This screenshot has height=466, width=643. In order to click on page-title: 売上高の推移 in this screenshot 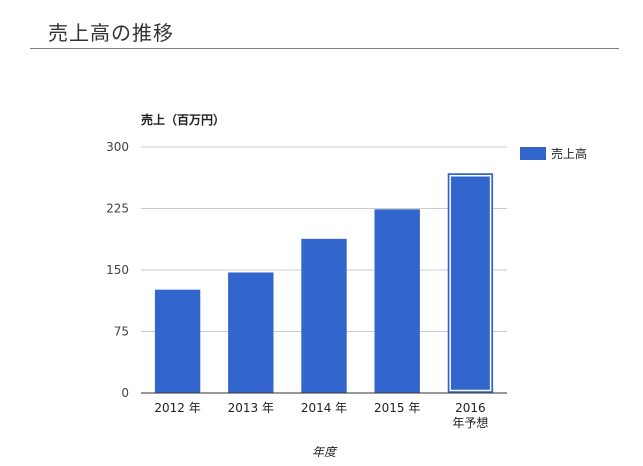, I will do `click(111, 33)`.